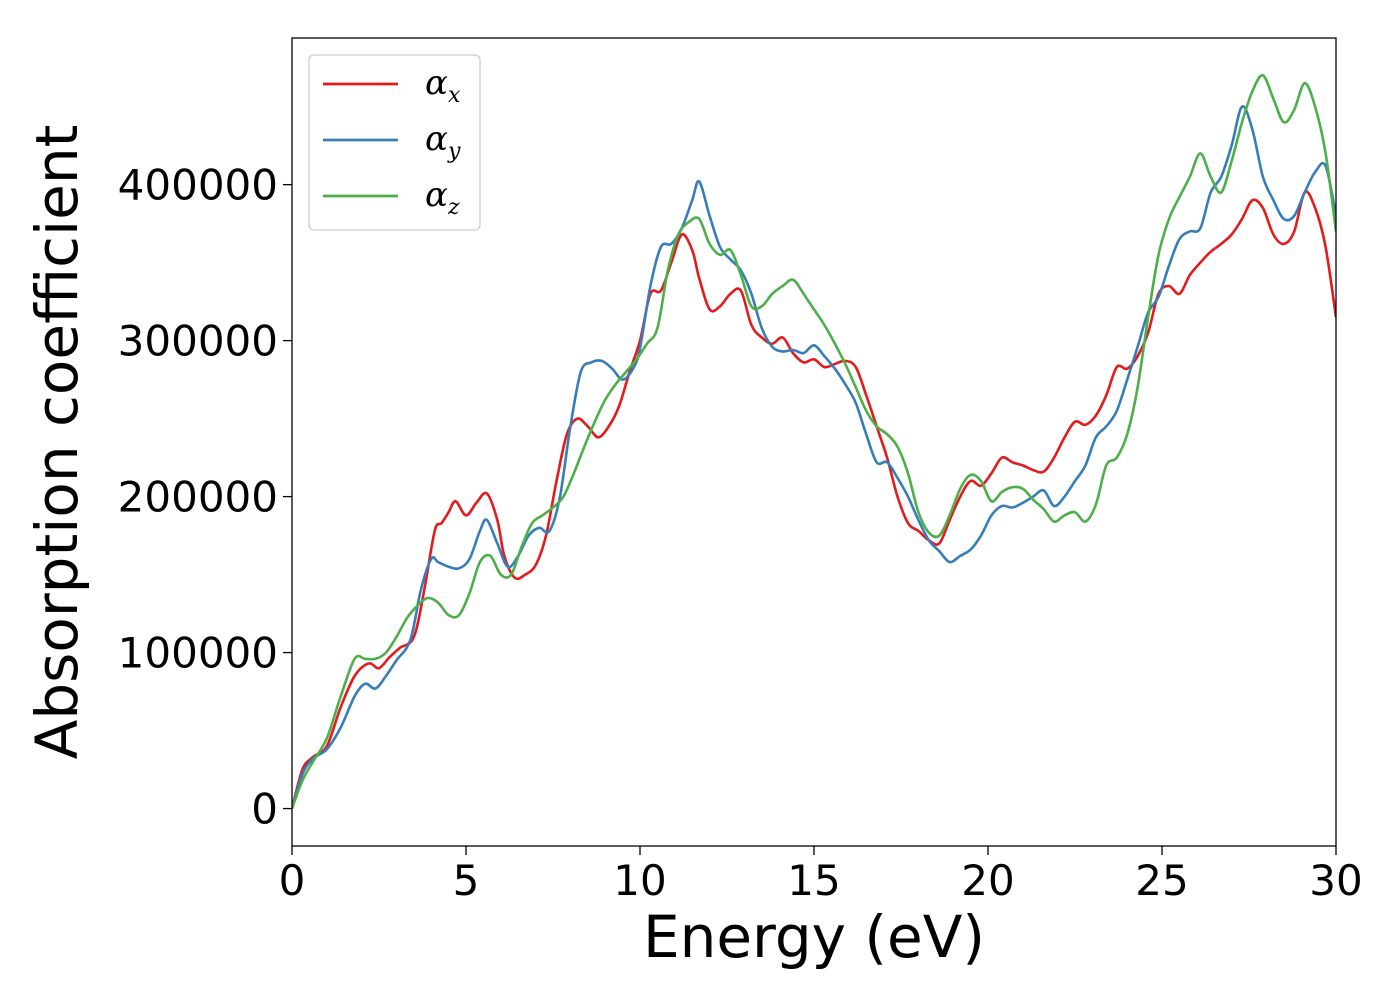 This screenshot has width=1400, height=1000. Describe the element at coordinates (813, 880) in the screenshot. I see `x-tick-label: 15` at that location.